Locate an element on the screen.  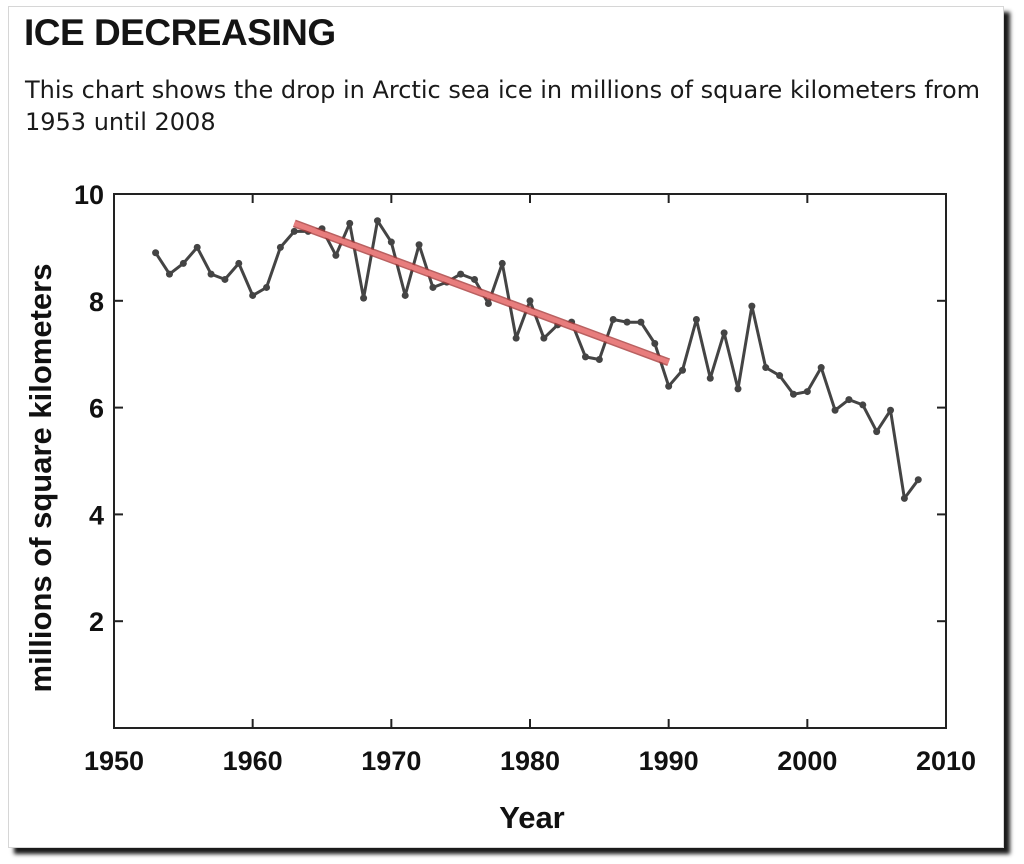
x-axis-label: Year is located at coordinates (532, 817).